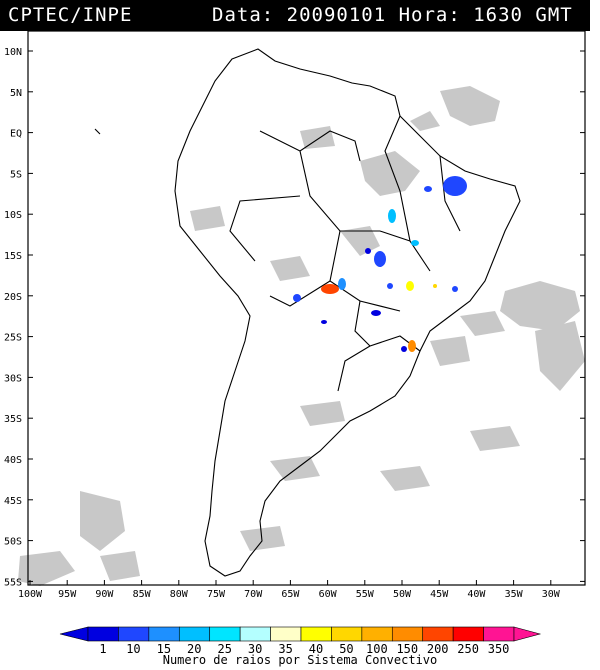  I want to click on legend-bar, so click(300, 634).